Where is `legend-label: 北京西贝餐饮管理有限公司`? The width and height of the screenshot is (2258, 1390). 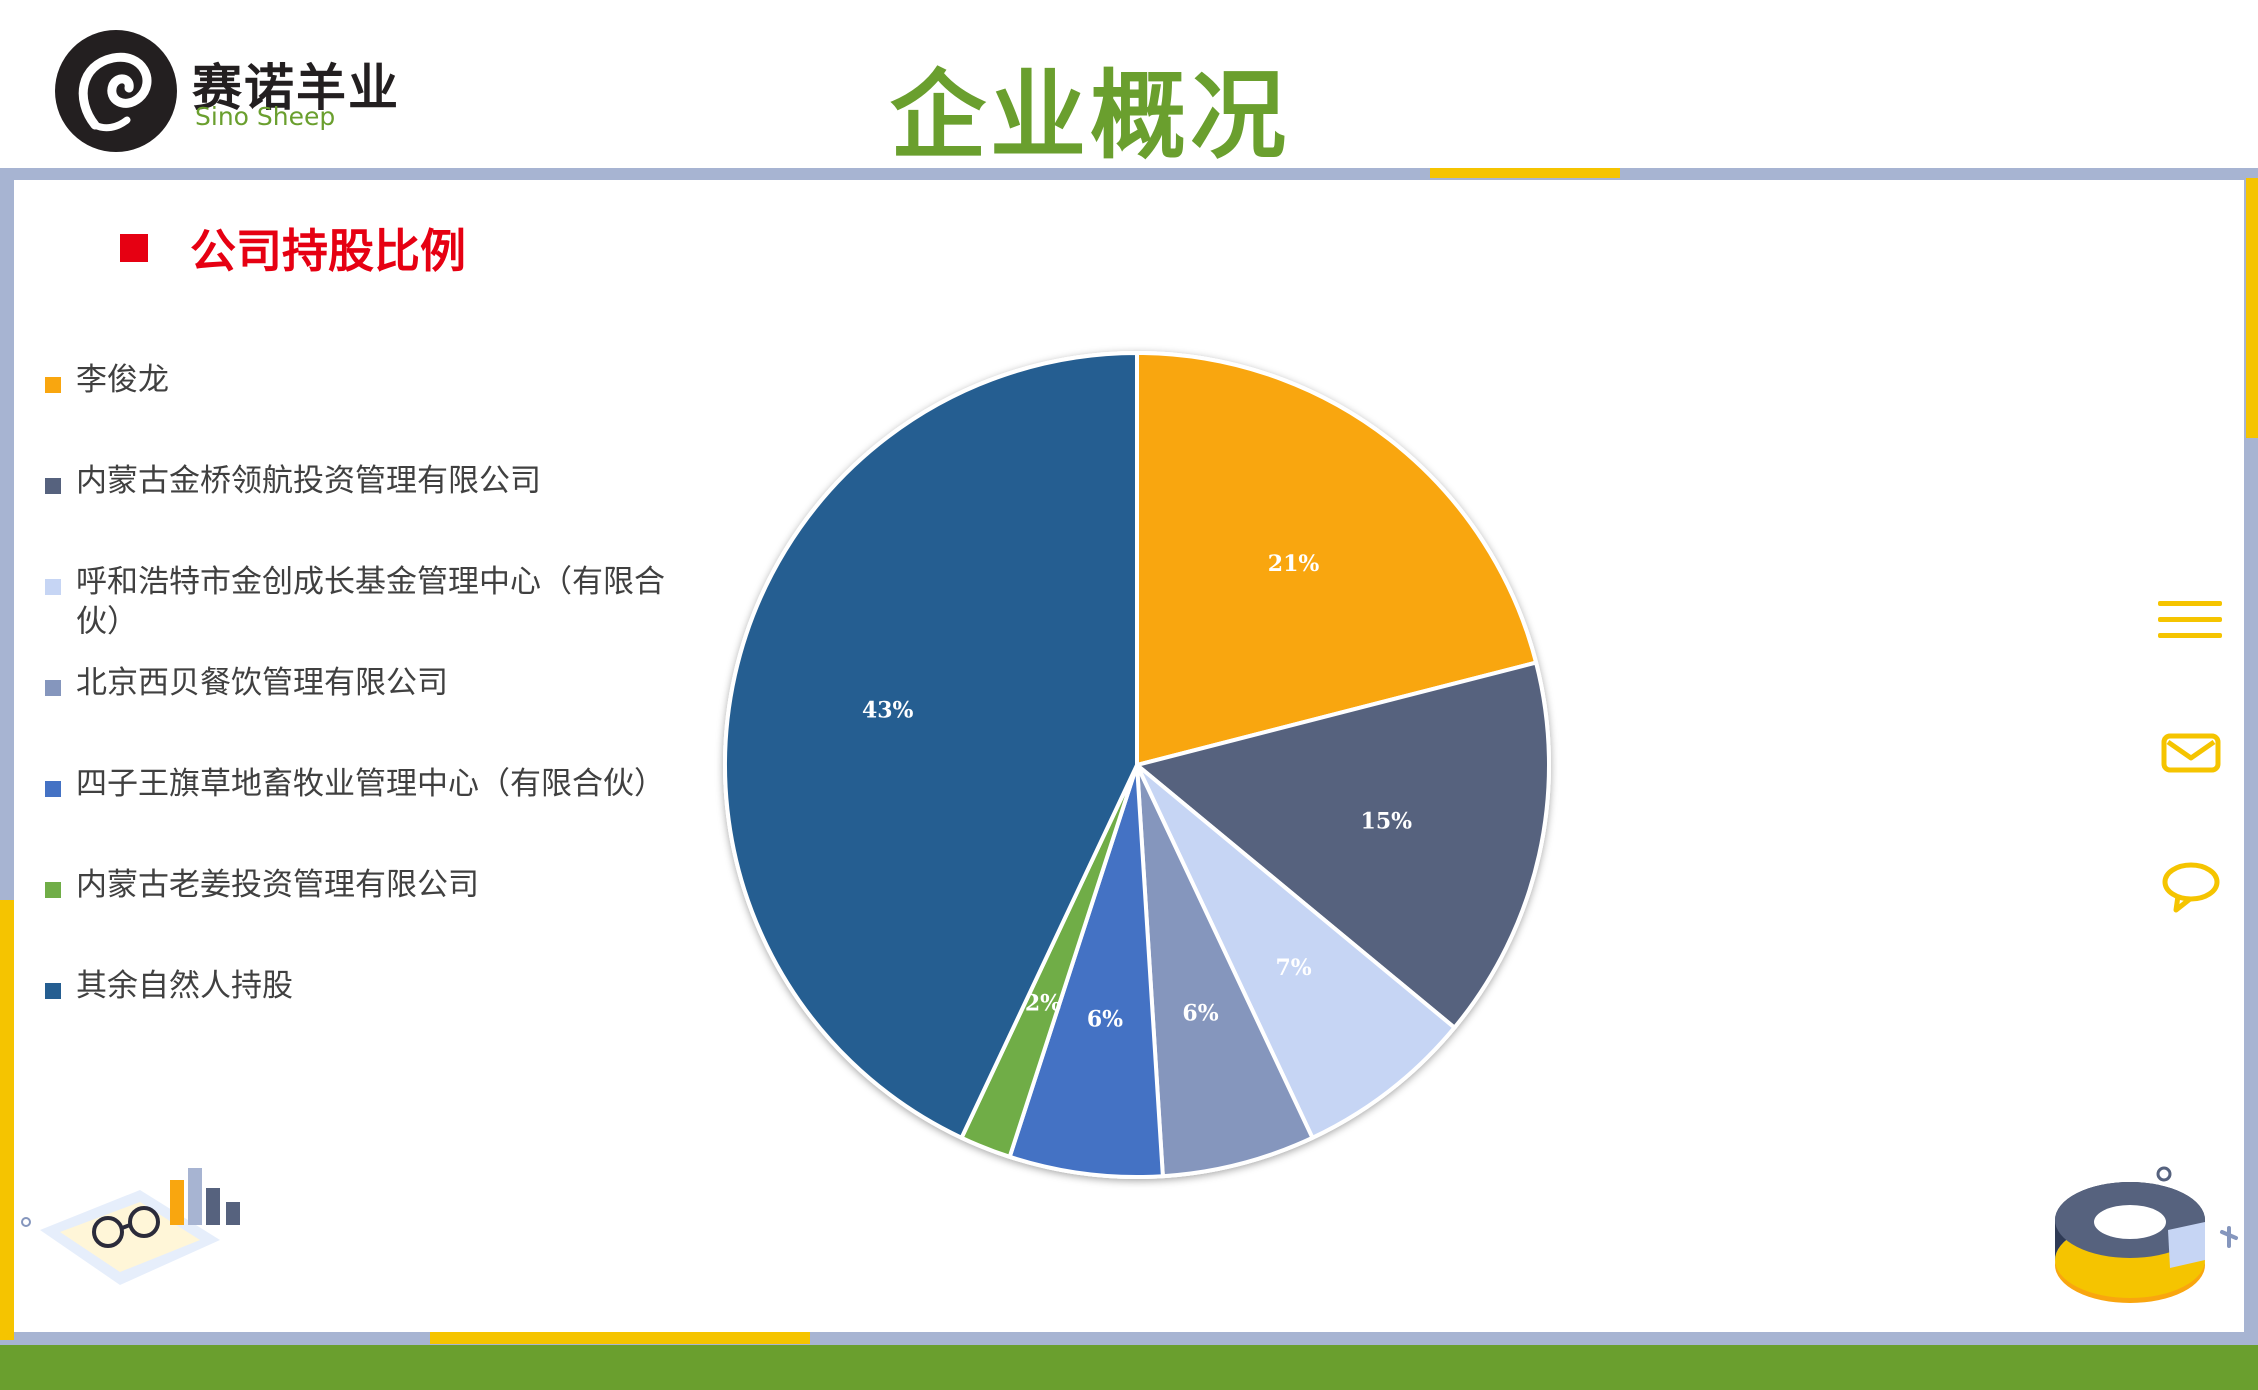 legend-label: 北京西贝餐饮管理有限公司 is located at coordinates (262, 683).